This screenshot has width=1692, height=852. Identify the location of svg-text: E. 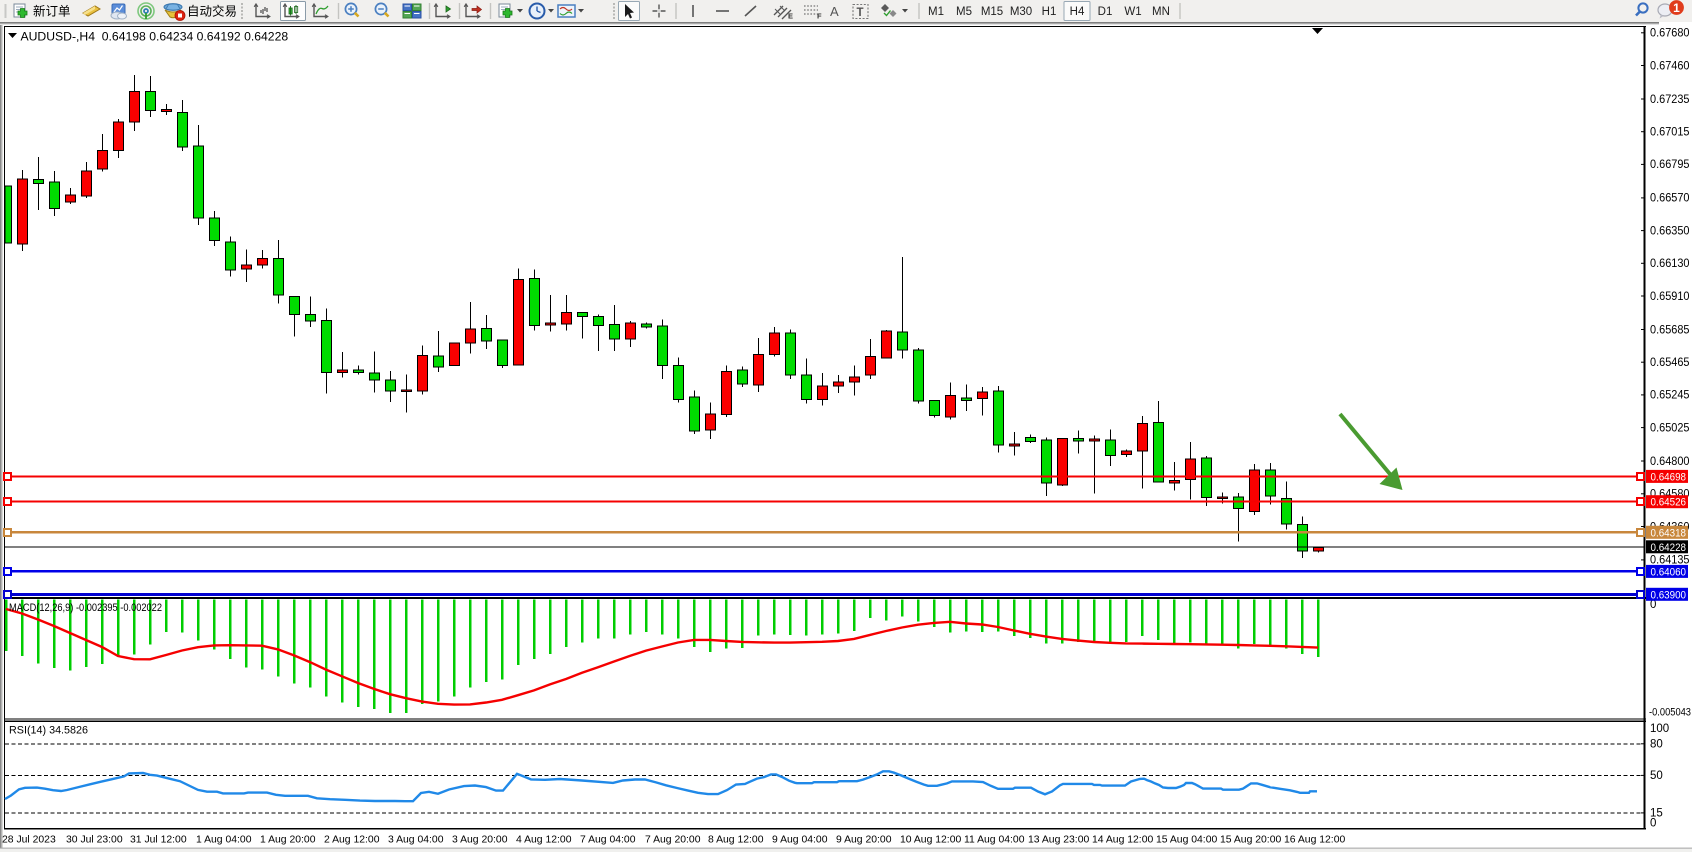
(790, 16).